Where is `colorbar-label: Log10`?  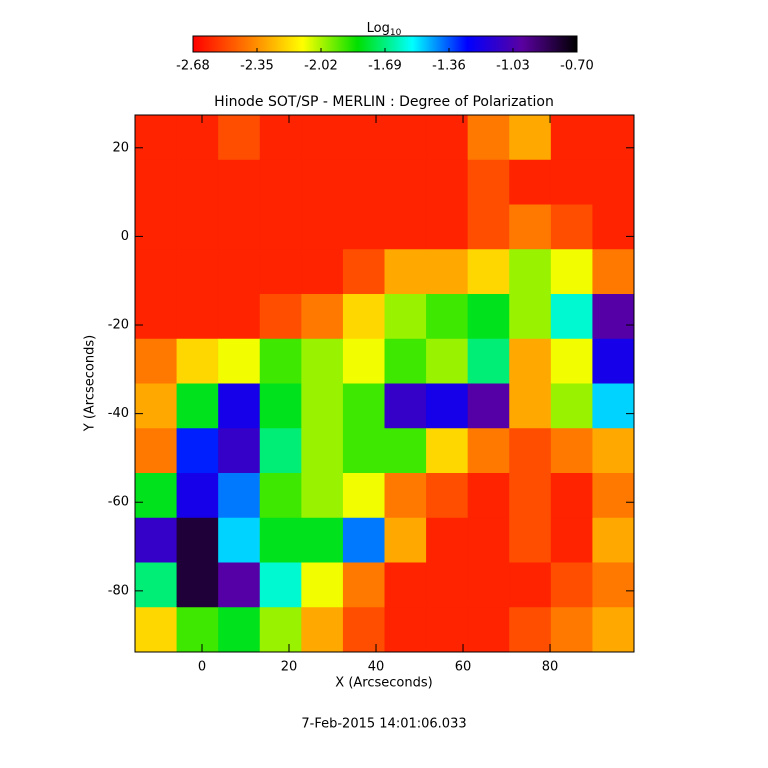
colorbar-label: Log10 is located at coordinates (384, 29).